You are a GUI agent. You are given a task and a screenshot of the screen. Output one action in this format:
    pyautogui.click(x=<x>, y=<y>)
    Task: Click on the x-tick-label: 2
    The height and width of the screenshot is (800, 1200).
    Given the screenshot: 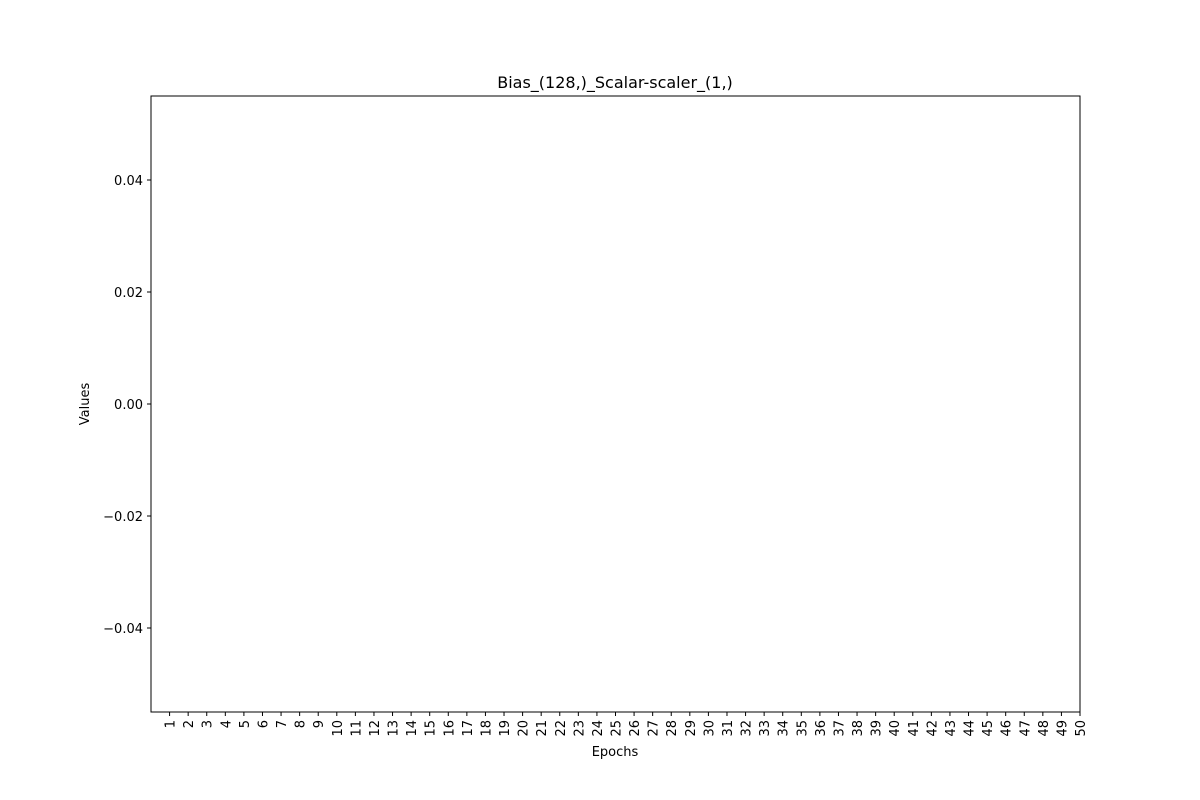 What is the action you would take?
    pyautogui.click(x=189, y=724)
    